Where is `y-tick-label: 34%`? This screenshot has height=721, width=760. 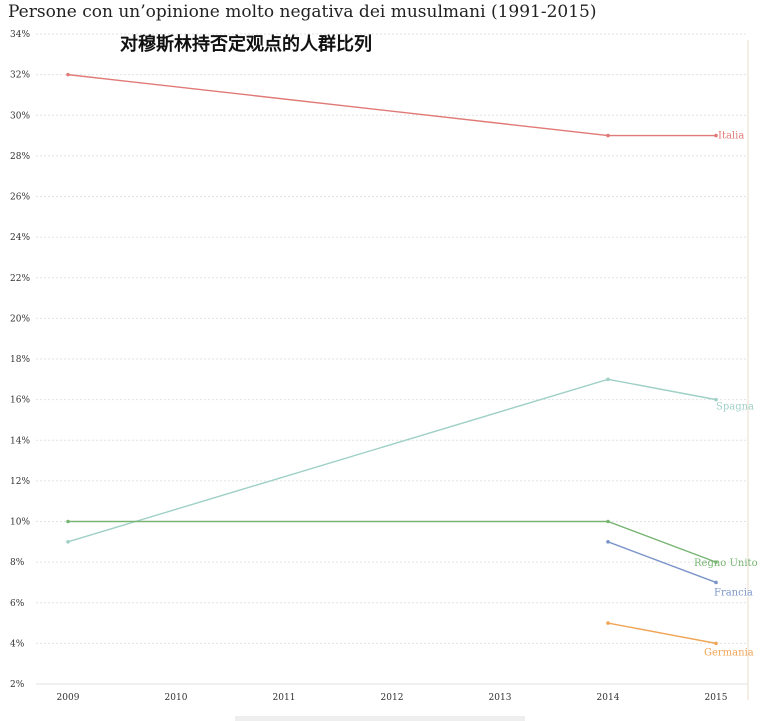 y-tick-label: 34% is located at coordinates (20, 35).